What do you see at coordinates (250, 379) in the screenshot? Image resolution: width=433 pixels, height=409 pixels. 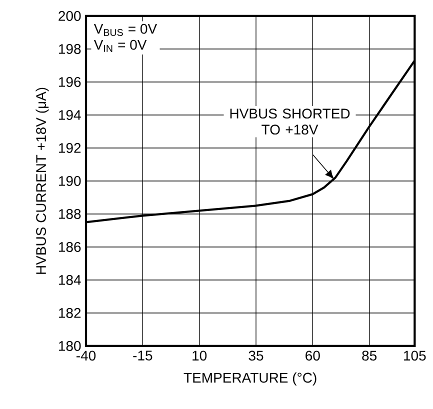 I see `x-axis-title: TEMPERATURE (°C)` at bounding box center [250, 379].